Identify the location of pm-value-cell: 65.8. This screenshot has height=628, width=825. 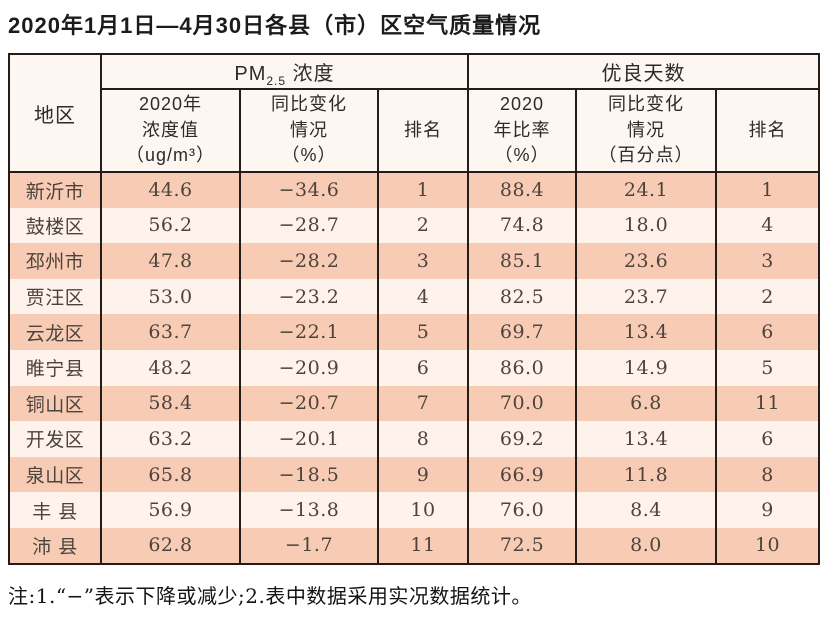
(170, 474).